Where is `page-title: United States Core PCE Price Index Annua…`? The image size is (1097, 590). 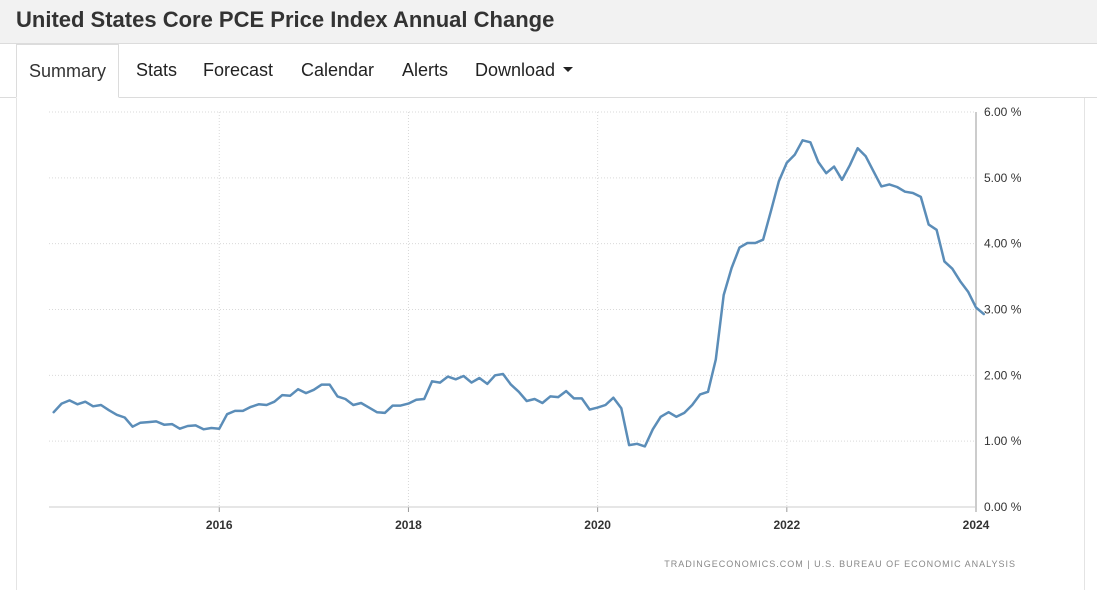
page-title: United States Core PCE Price Index Annua… is located at coordinates (285, 19).